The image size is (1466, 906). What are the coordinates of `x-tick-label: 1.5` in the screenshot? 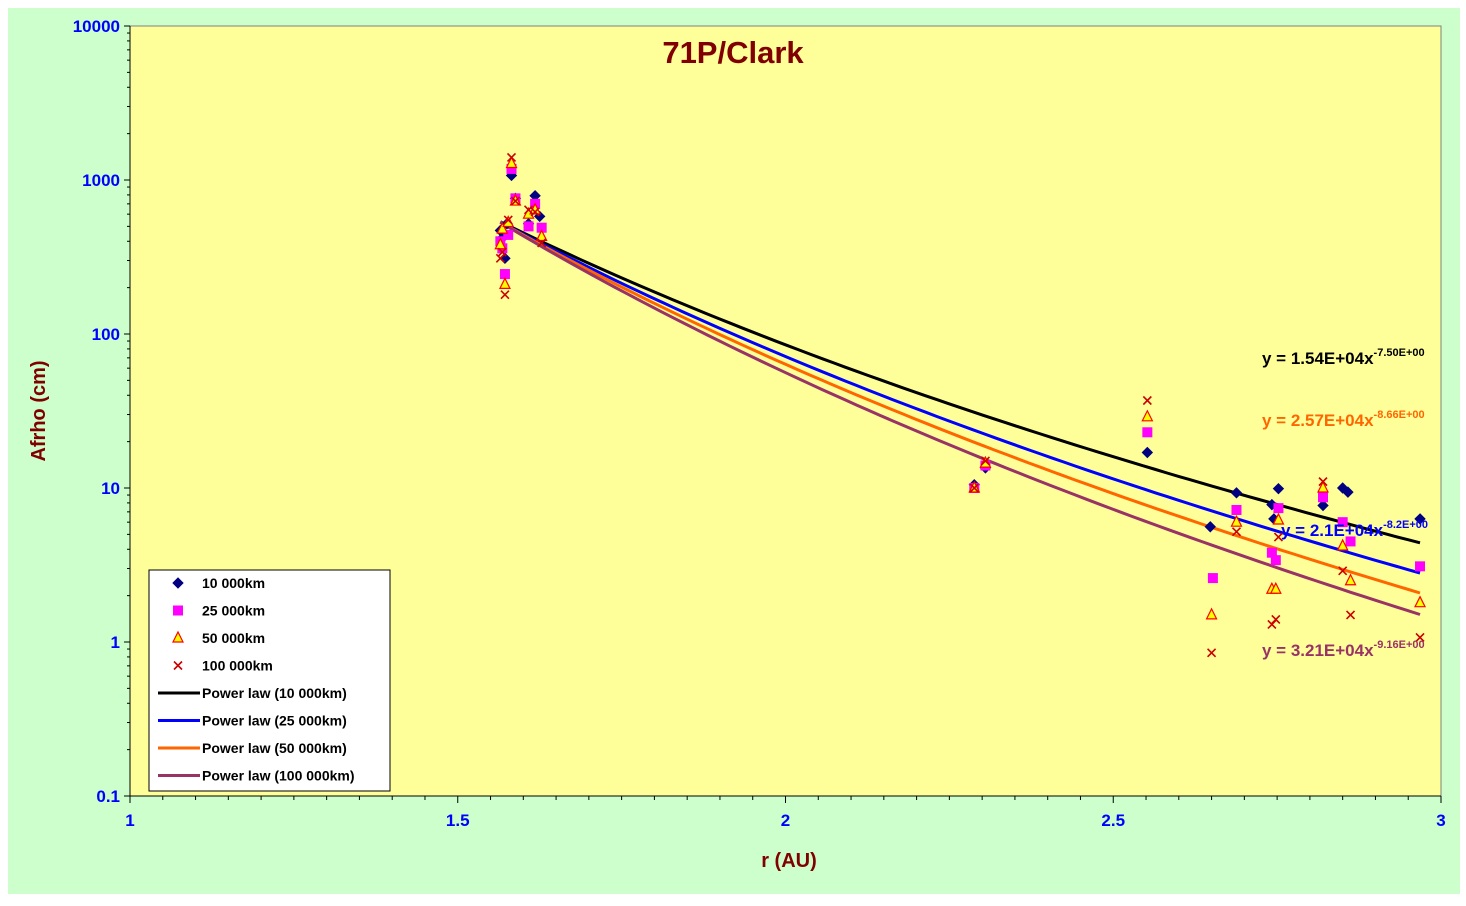 It's located at (458, 820).